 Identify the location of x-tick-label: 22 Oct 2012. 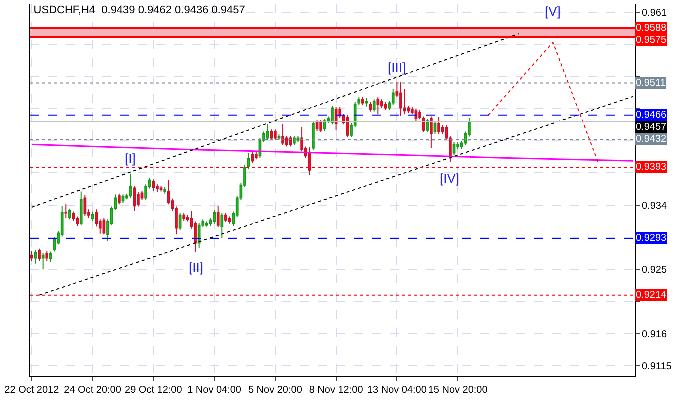
(32, 390).